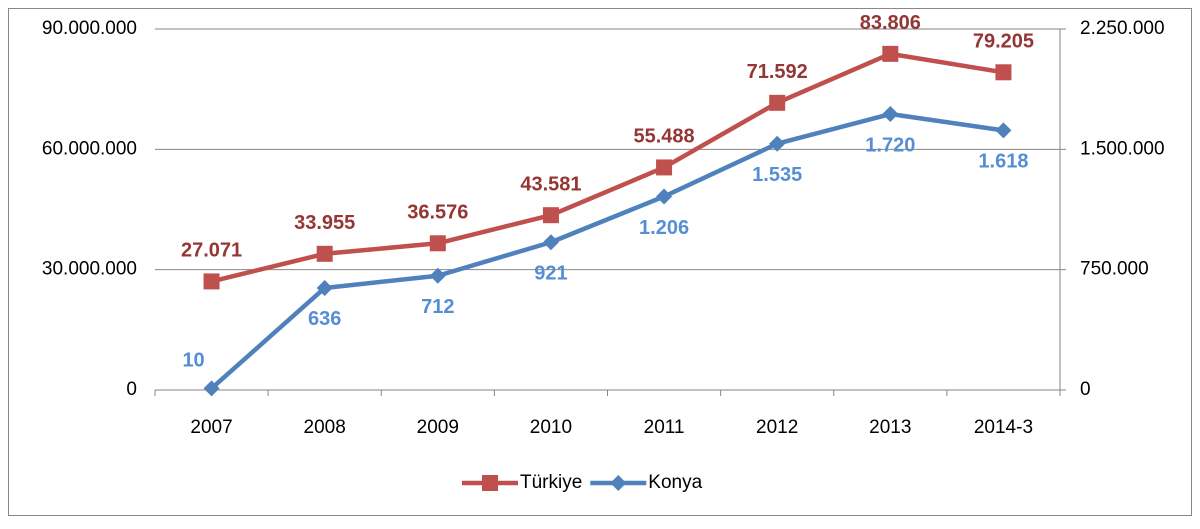 The height and width of the screenshot is (529, 1200). I want to click on data-label: 83.806, so click(890, 23).